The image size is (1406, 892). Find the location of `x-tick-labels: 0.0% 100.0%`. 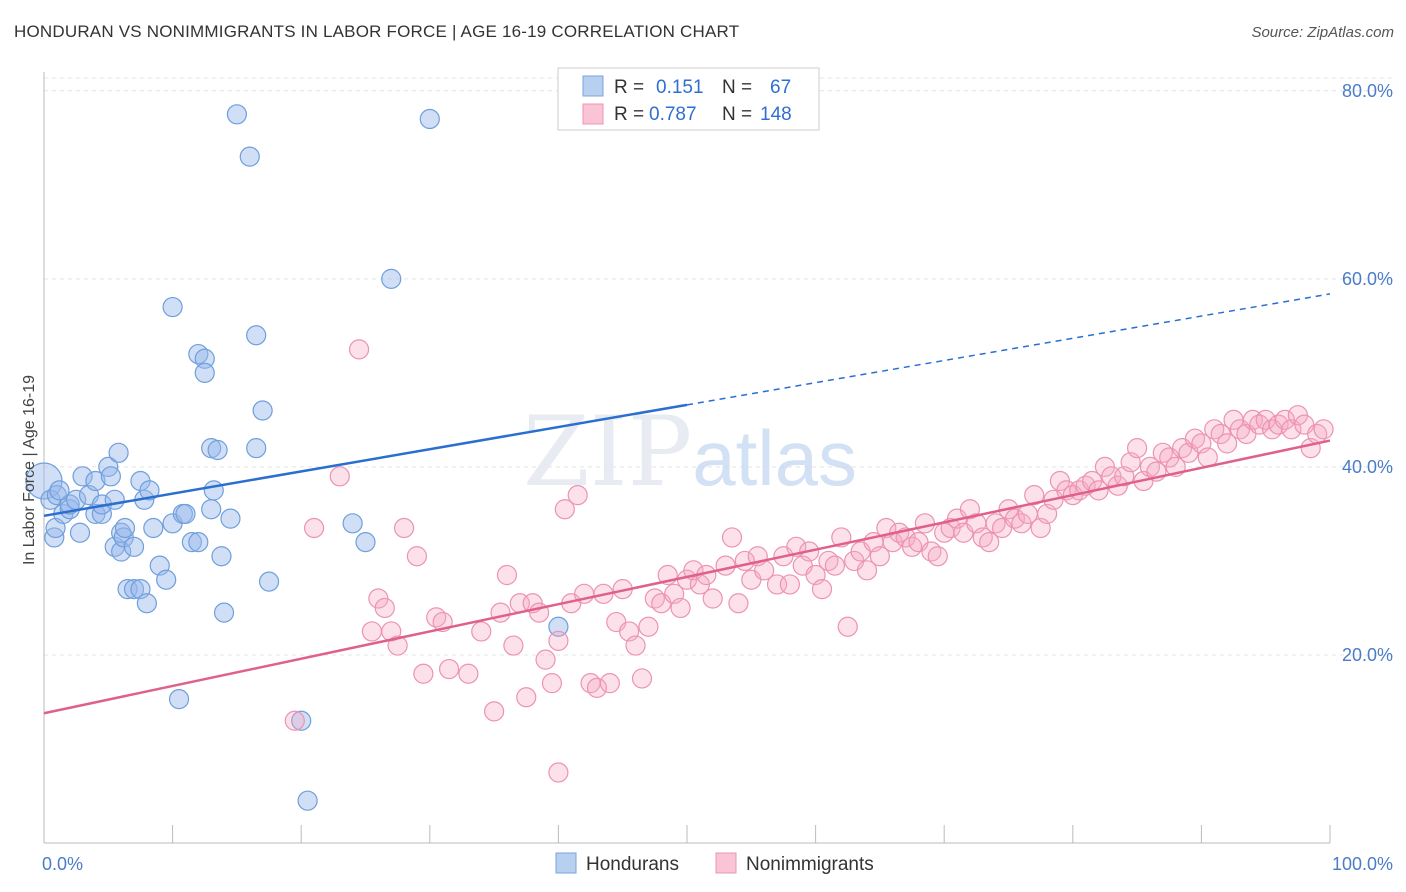

x-tick-labels: 0.0% 100.0% is located at coordinates (717, 864).